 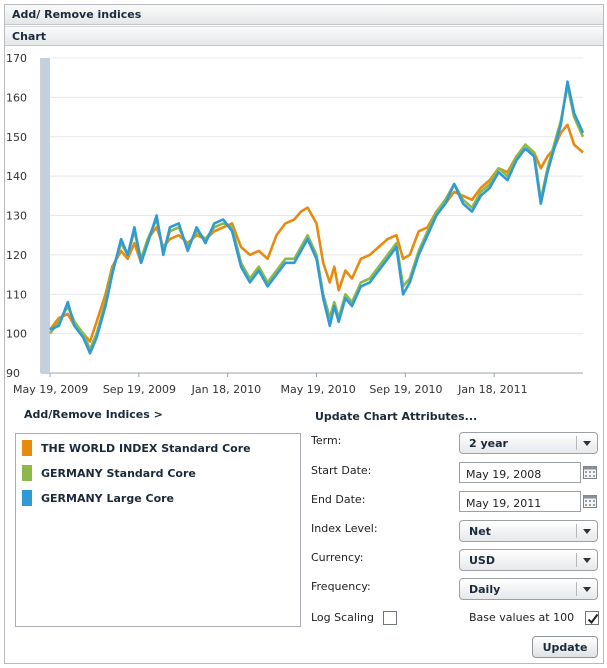 I want to click on end-date-input, so click(x=520, y=501).